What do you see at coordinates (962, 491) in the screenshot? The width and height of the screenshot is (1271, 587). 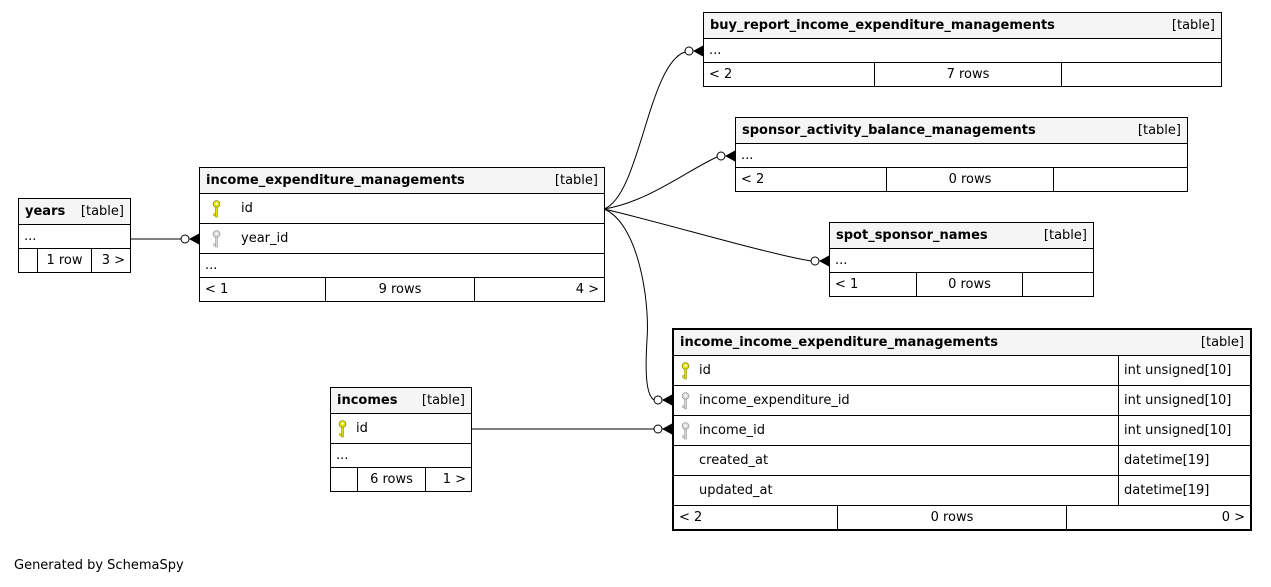 I see `column-row: updated_at datetime[19]` at bounding box center [962, 491].